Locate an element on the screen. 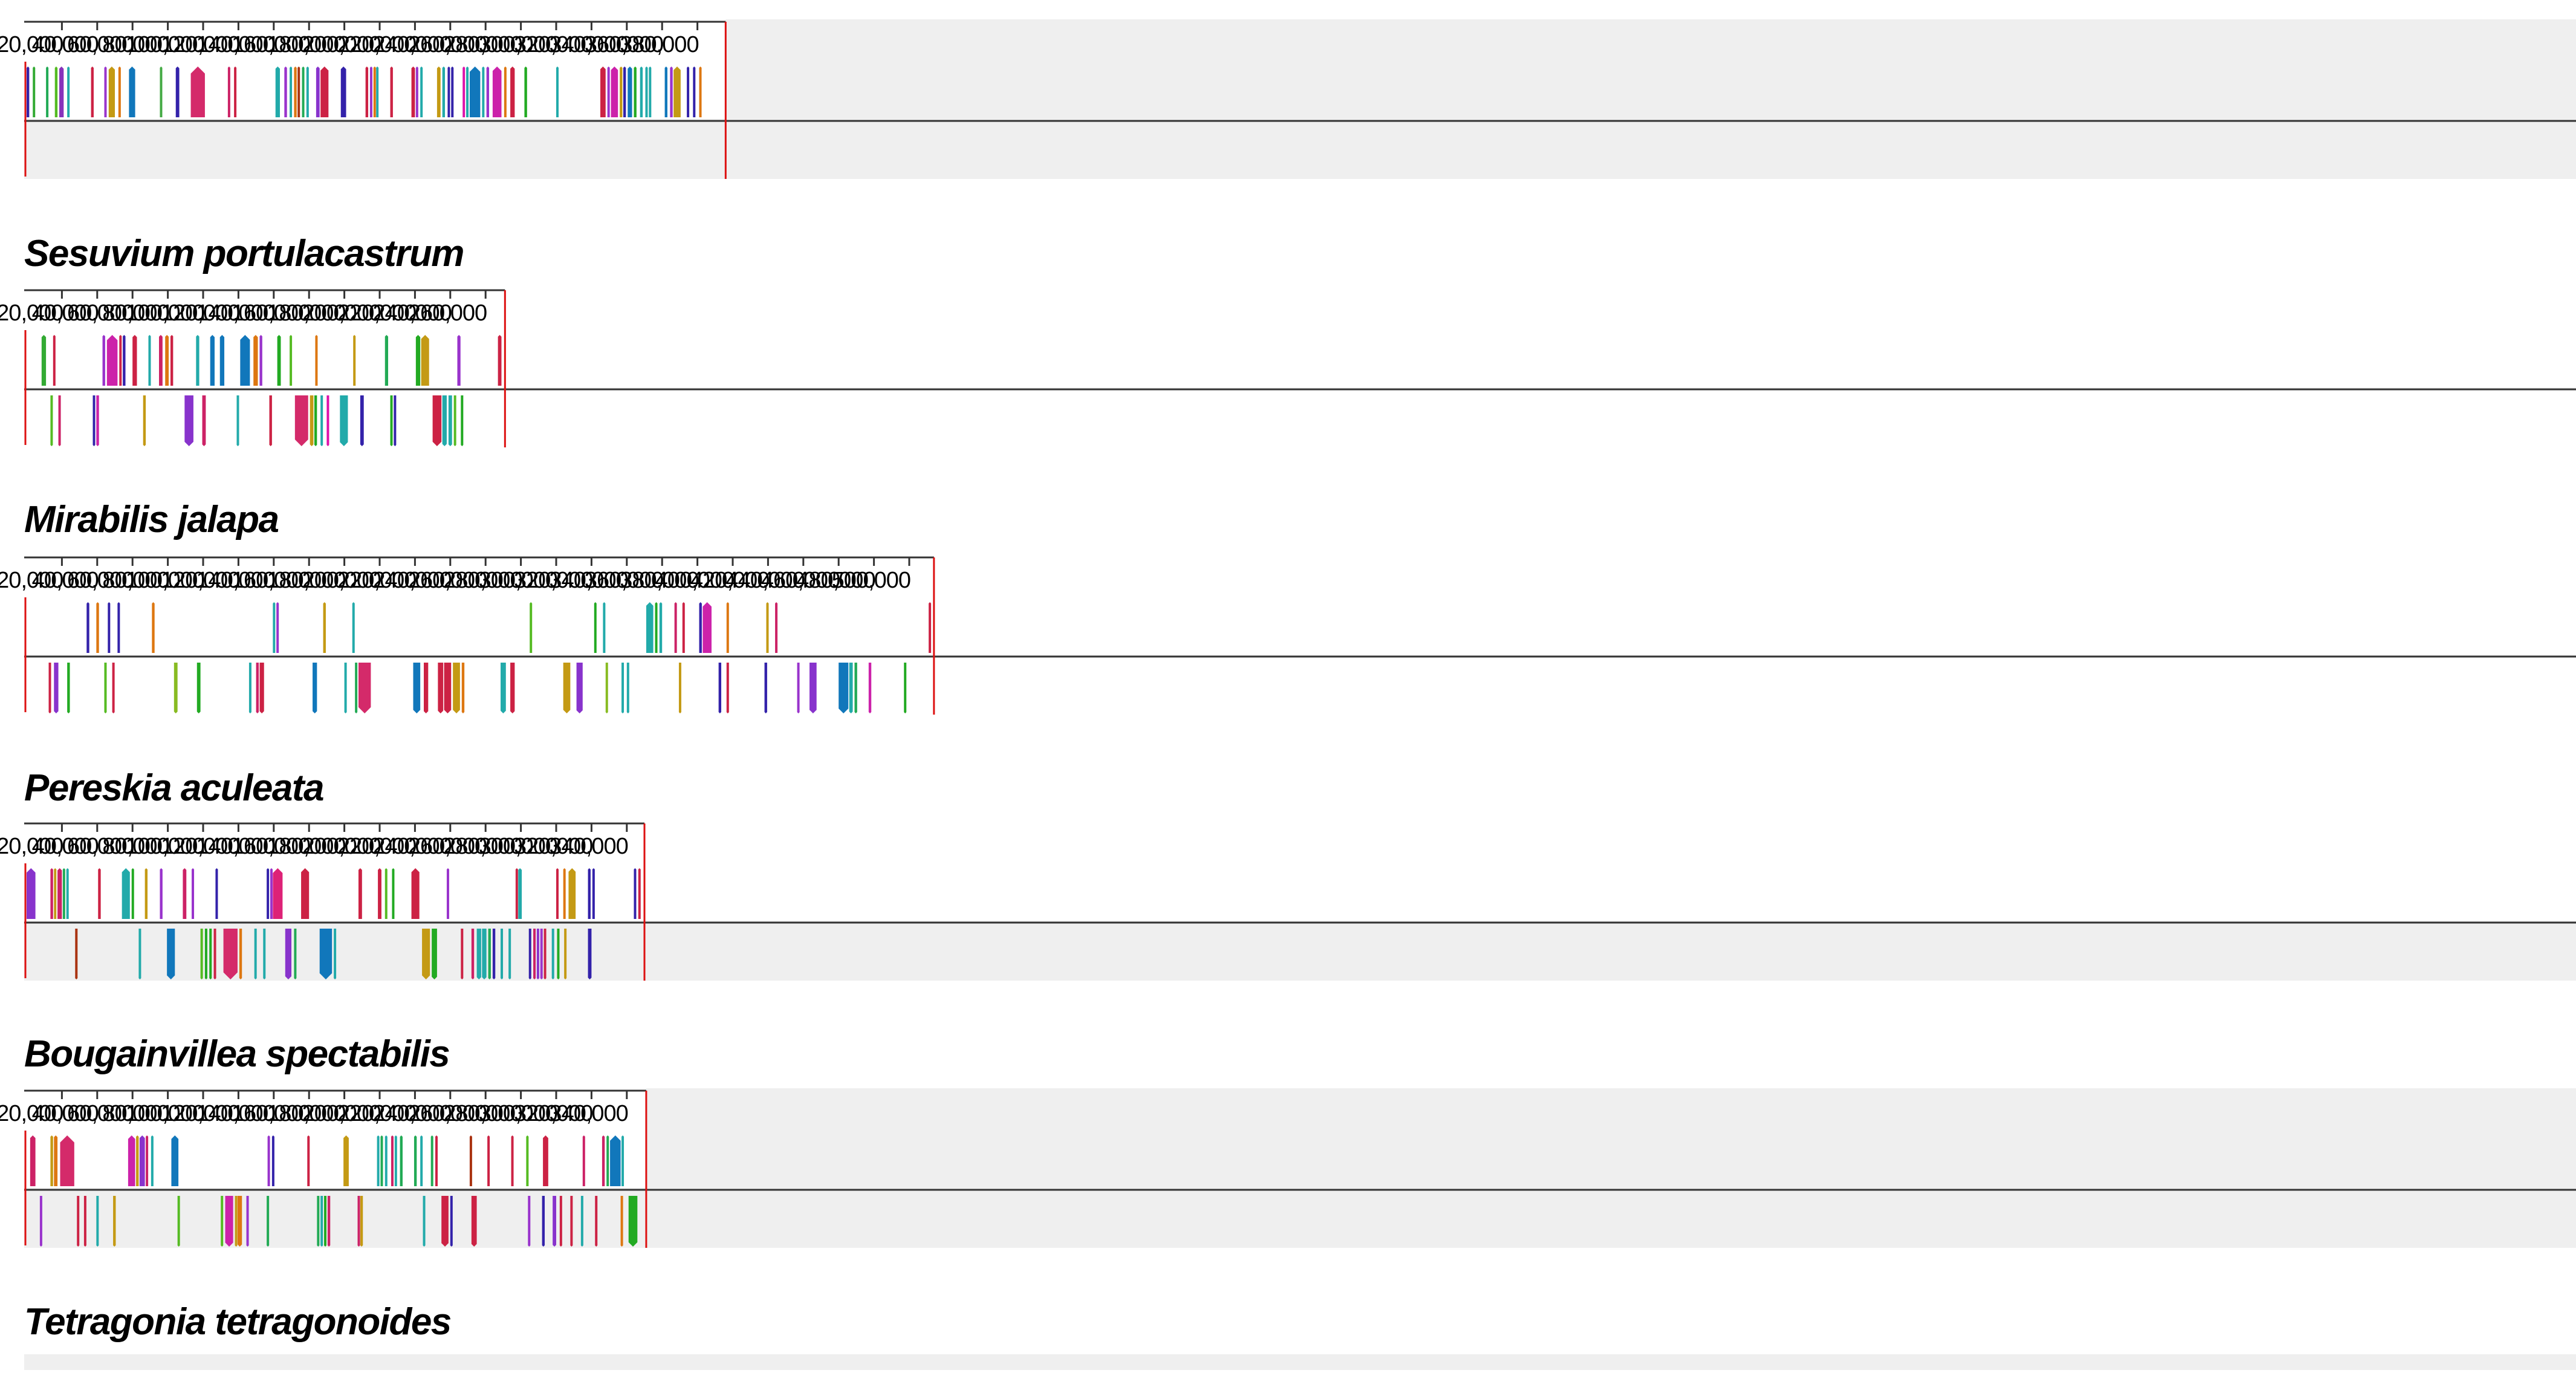  ruler-tick-label: 340,000 is located at coordinates (589, 580).